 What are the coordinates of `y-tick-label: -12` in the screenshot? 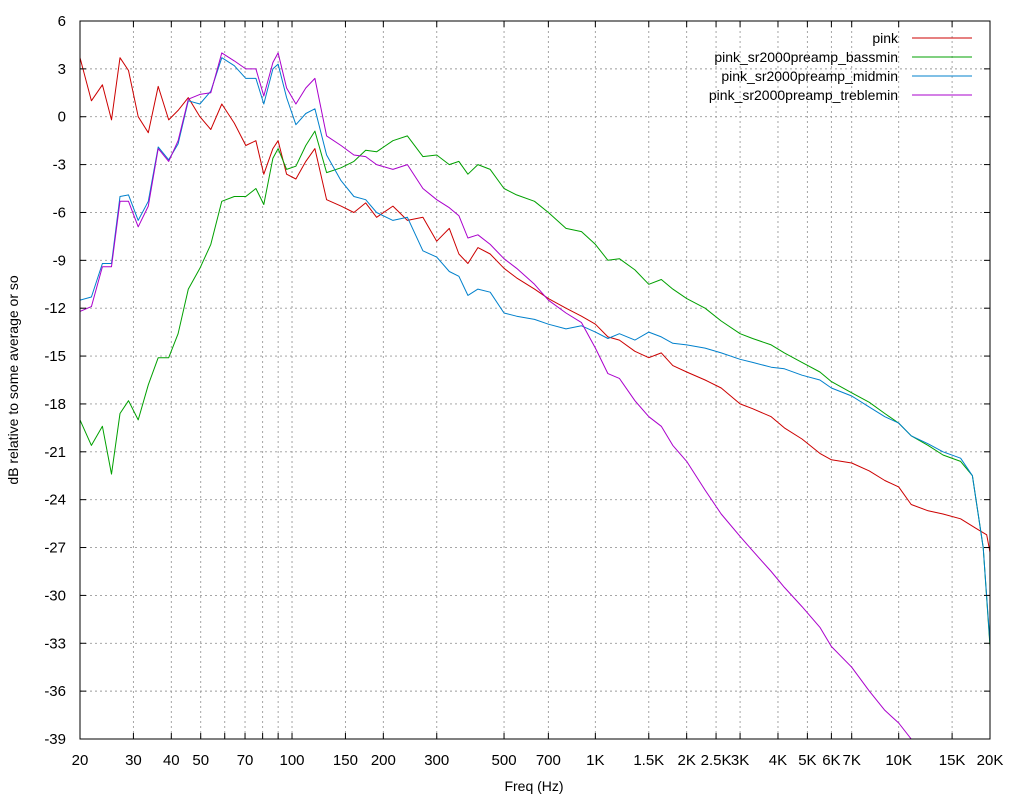 It's located at (55, 308).